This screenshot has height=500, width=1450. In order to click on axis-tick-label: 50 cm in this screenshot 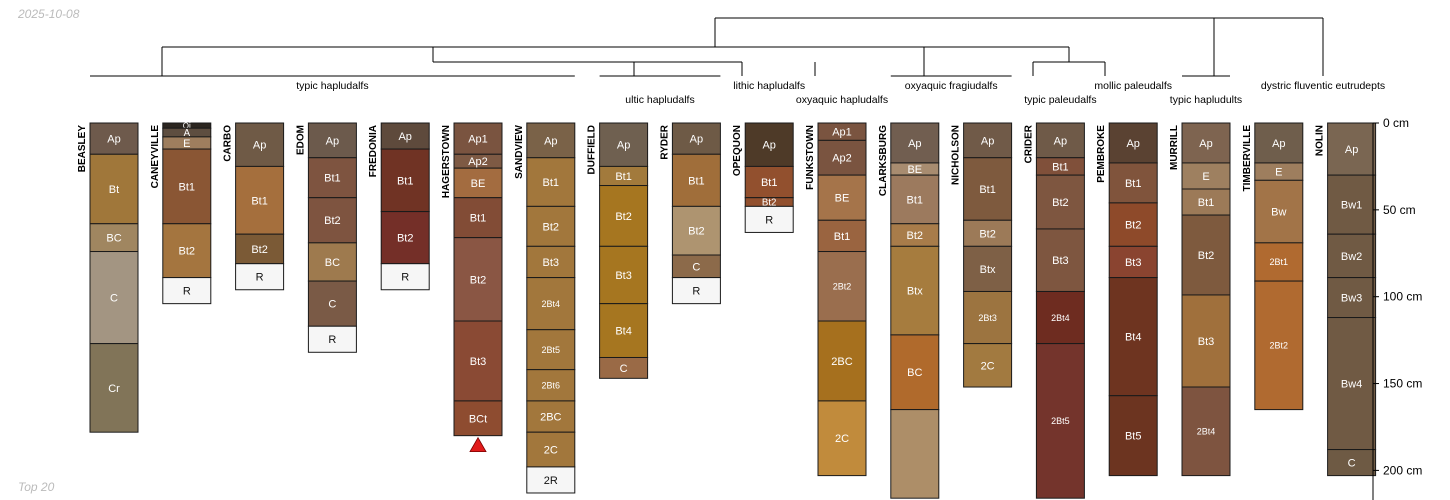, I will do `click(1399, 210)`.